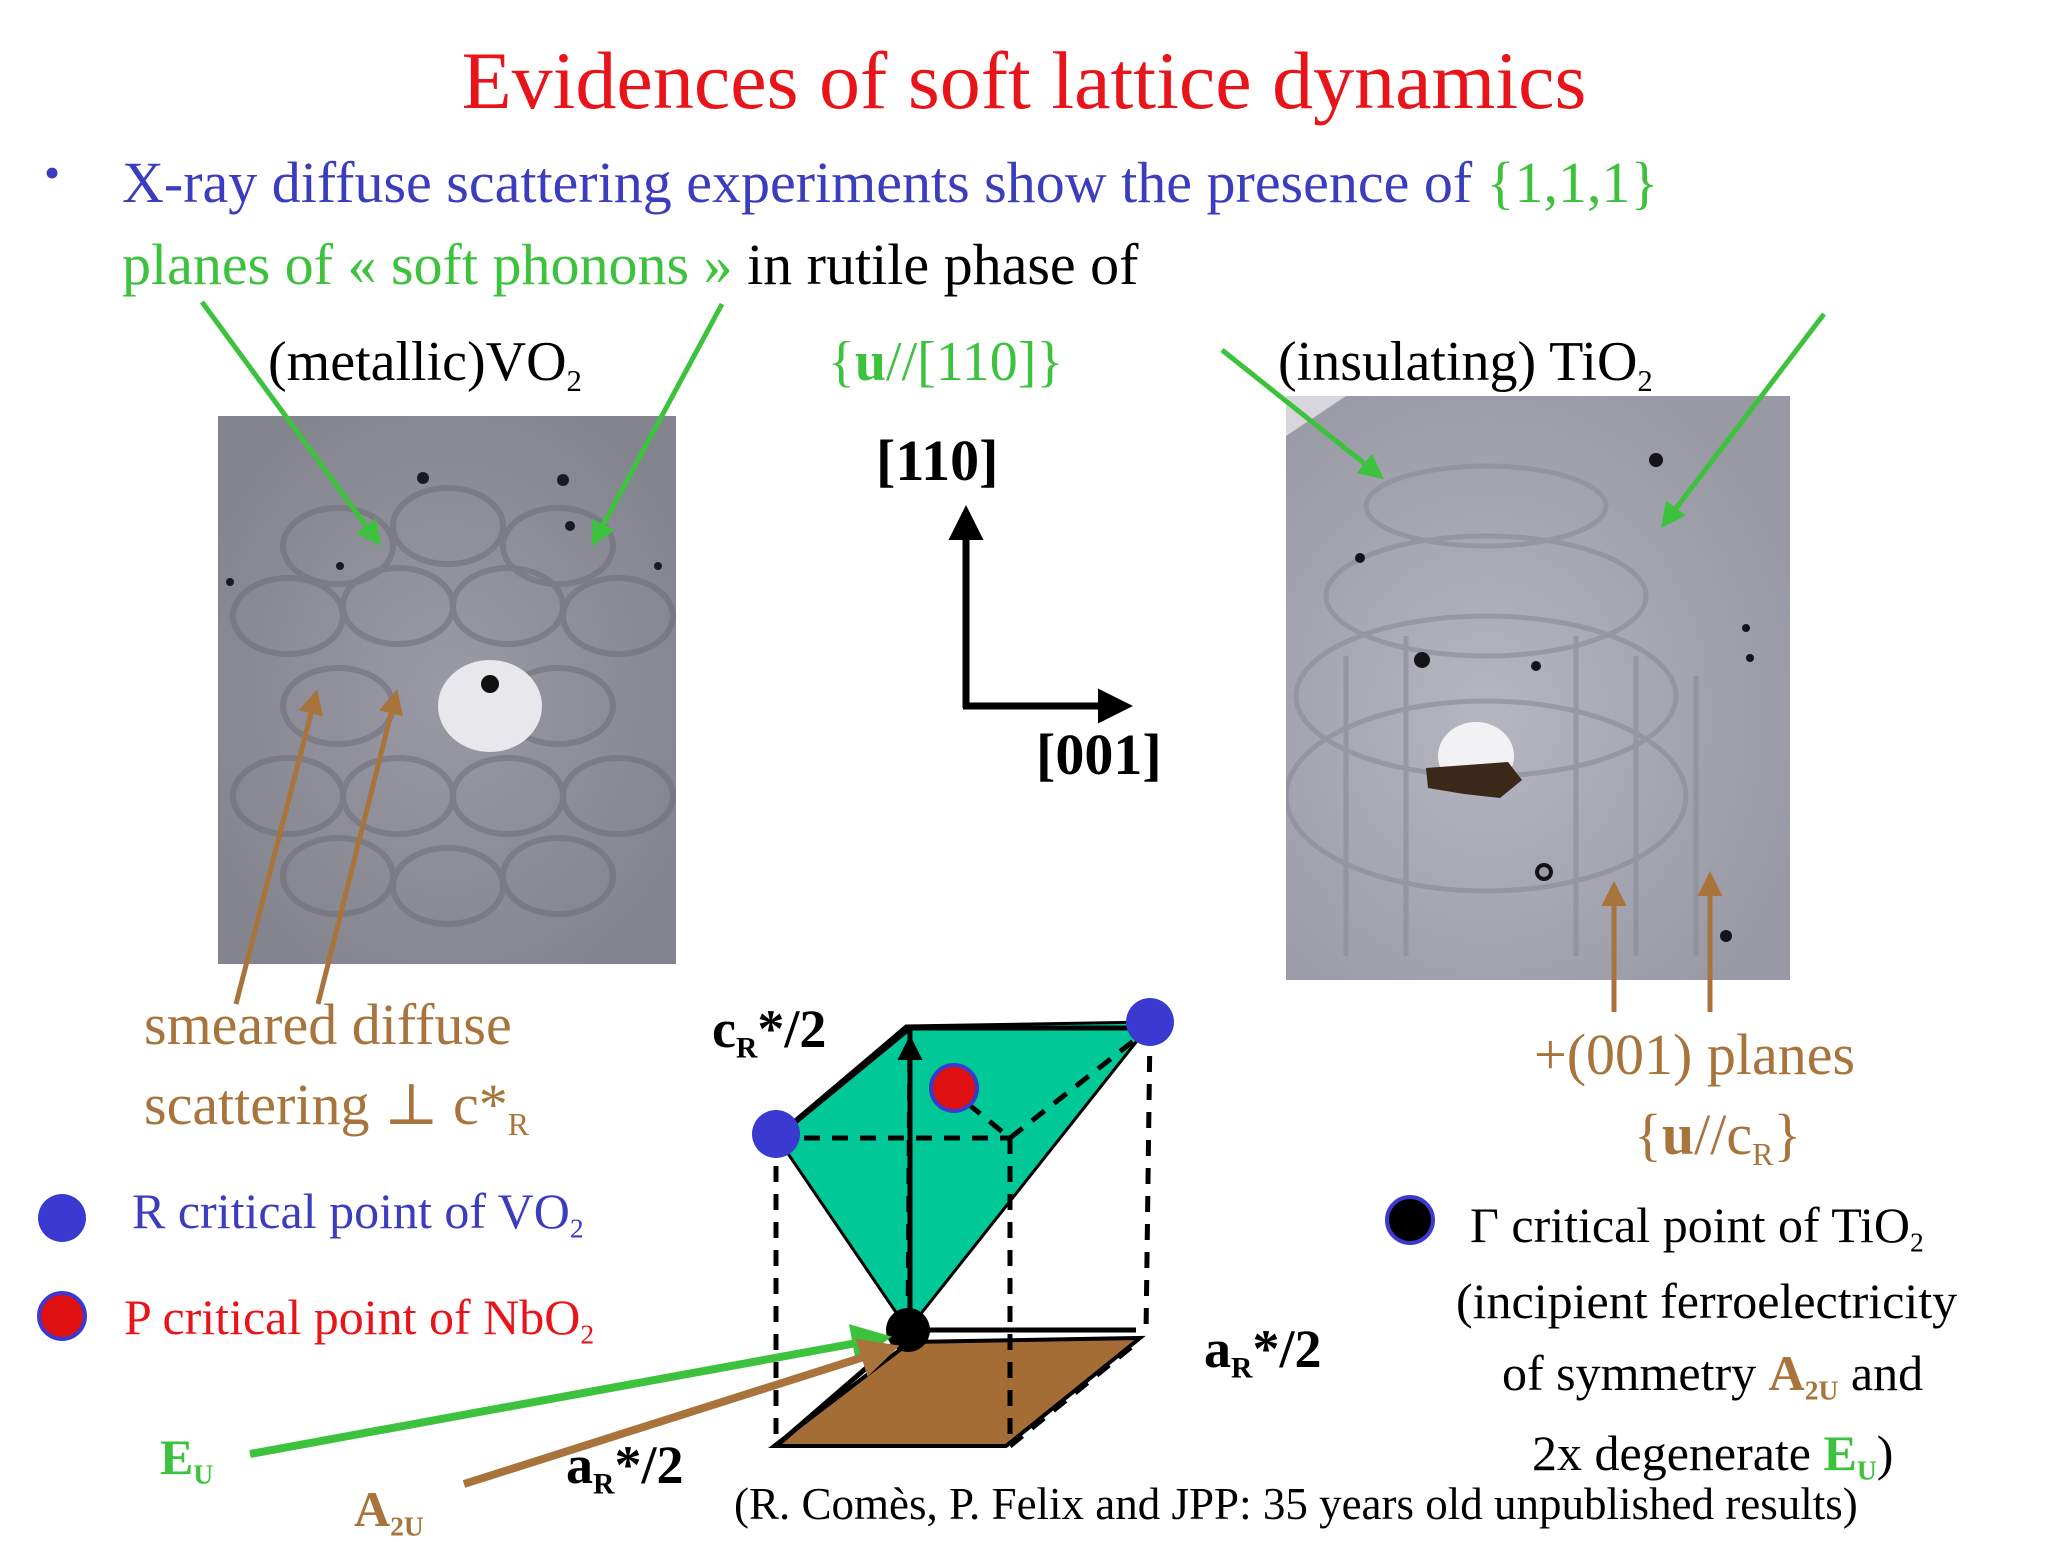 The image size is (2048, 1542). I want to click on legend-p-point: P critical point of NbO2, so click(359, 1320).